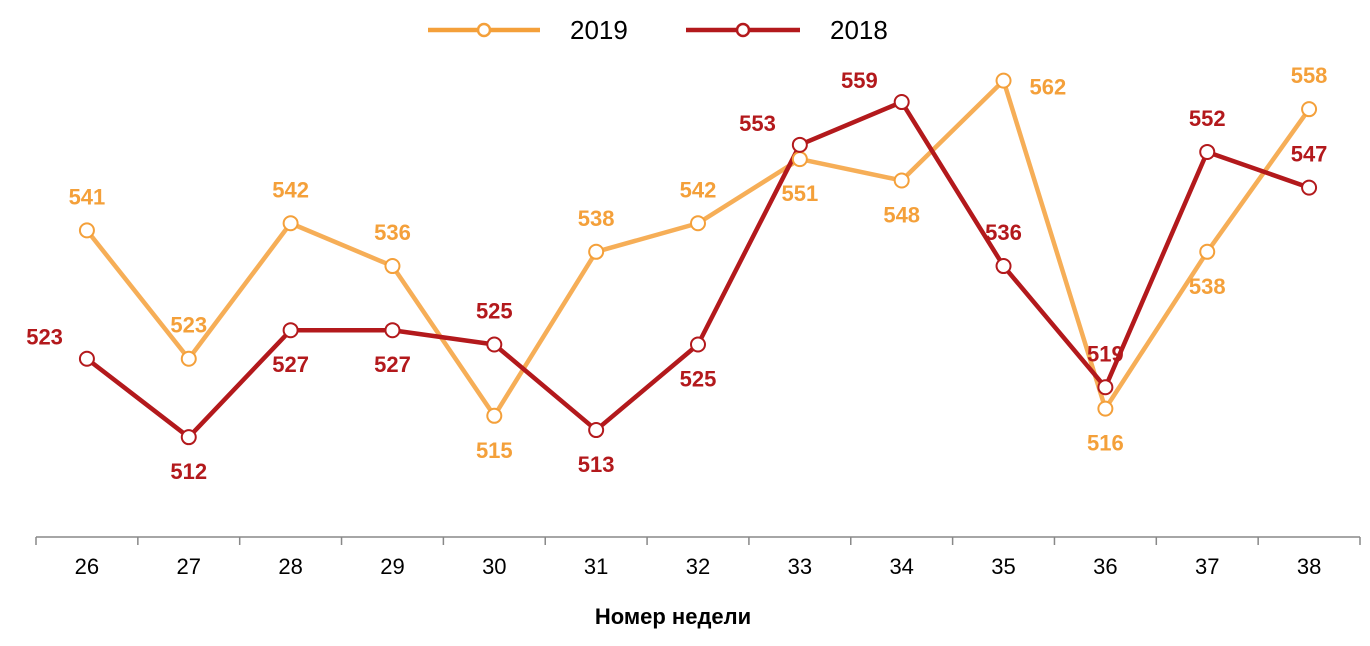 Image resolution: width=1370 pixels, height=646 pixels. I want to click on data-label-2019-week-26: 541, so click(87, 196).